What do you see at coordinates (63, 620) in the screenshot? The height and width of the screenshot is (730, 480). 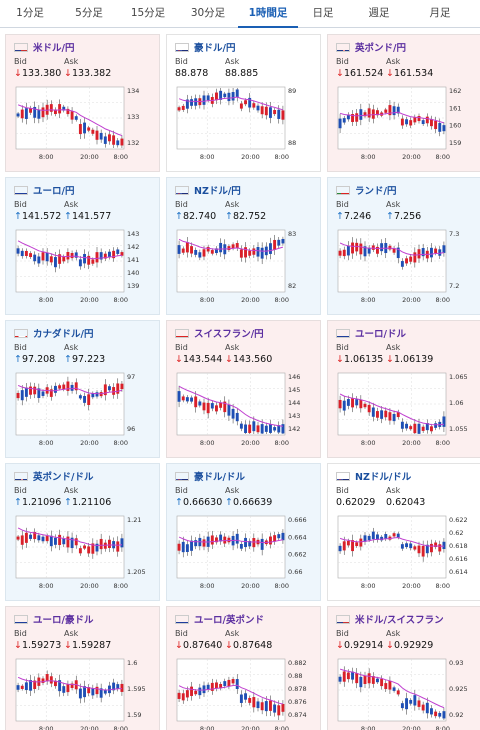 I see `pair-name: ユーロ/豪ドル` at bounding box center [63, 620].